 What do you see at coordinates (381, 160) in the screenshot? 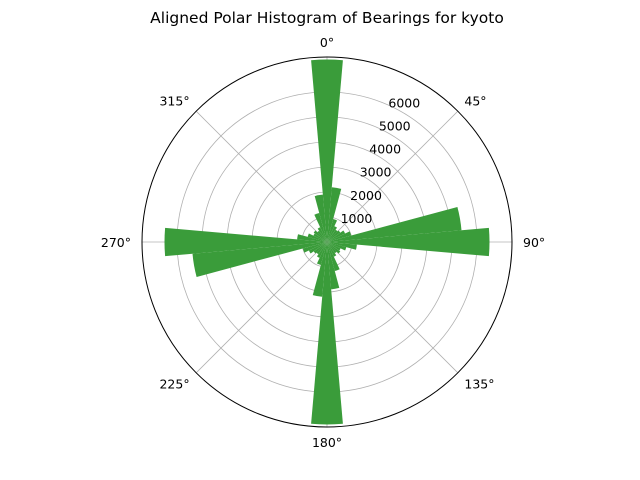
I see `radial-tick-labels: 1000 2000 3000 4000 5000 6000` at bounding box center [381, 160].